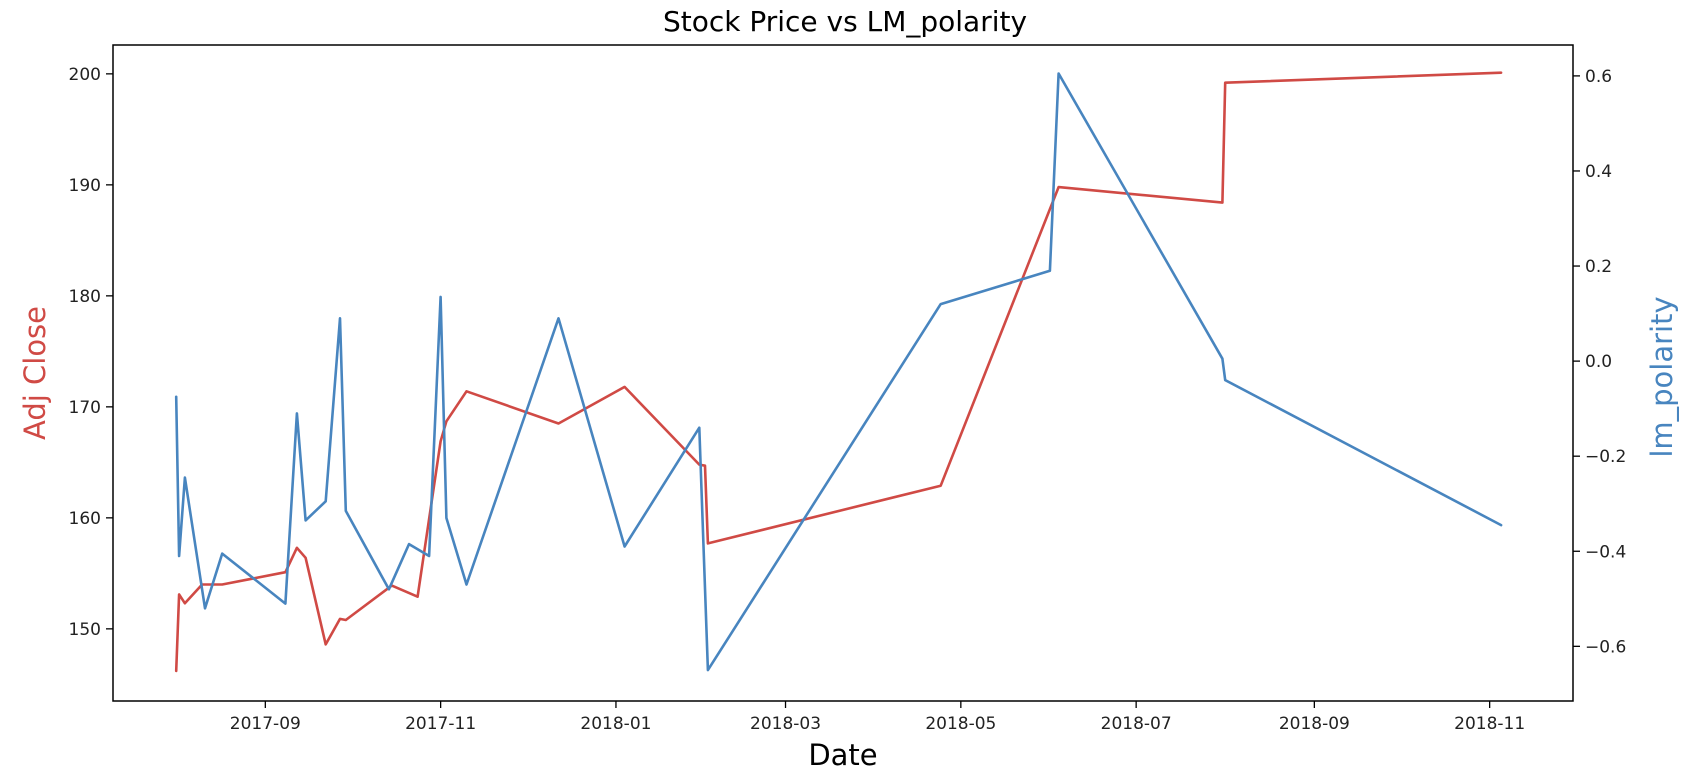 The image size is (1698, 782). What do you see at coordinates (440, 724) in the screenshot?
I see `x-tick-label: 2017-11` at bounding box center [440, 724].